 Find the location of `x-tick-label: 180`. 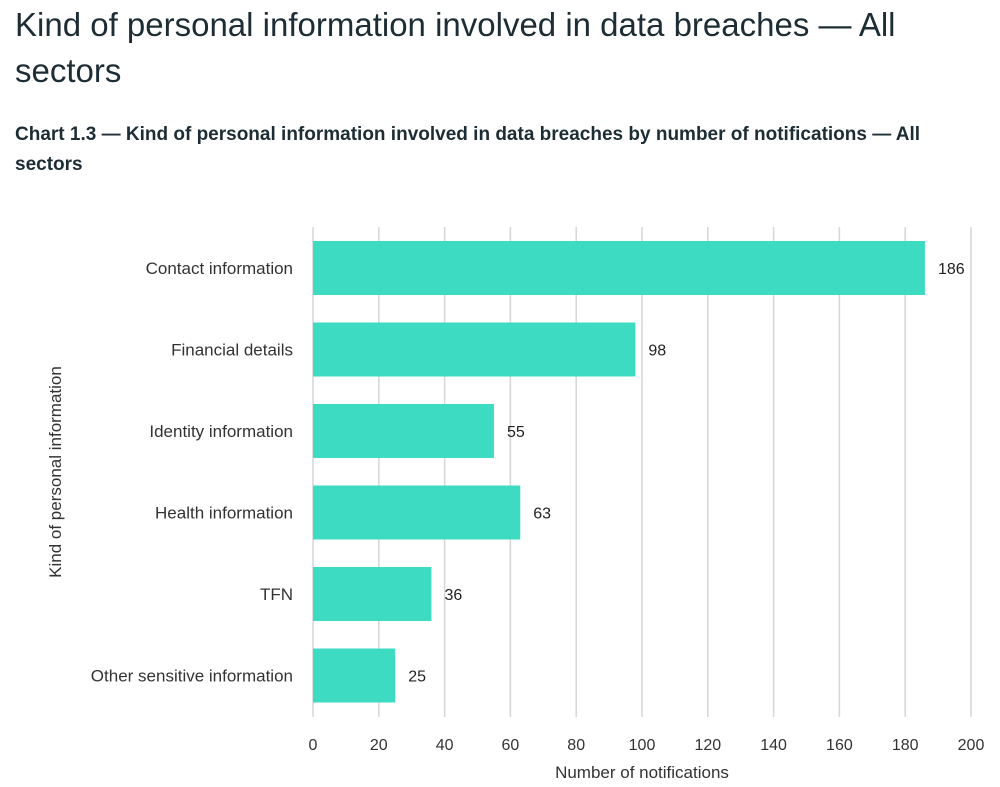

x-tick-label: 180 is located at coordinates (905, 745).